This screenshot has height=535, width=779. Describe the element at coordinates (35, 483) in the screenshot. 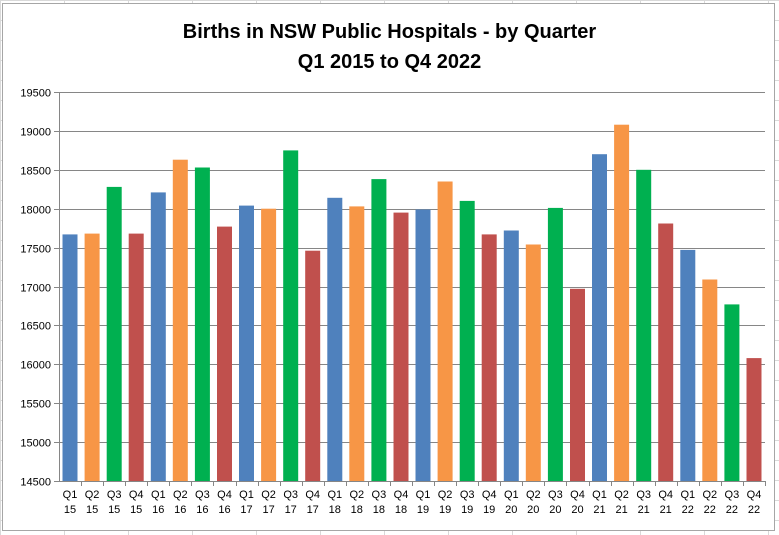

I see `y-tick-label: 14500` at that location.